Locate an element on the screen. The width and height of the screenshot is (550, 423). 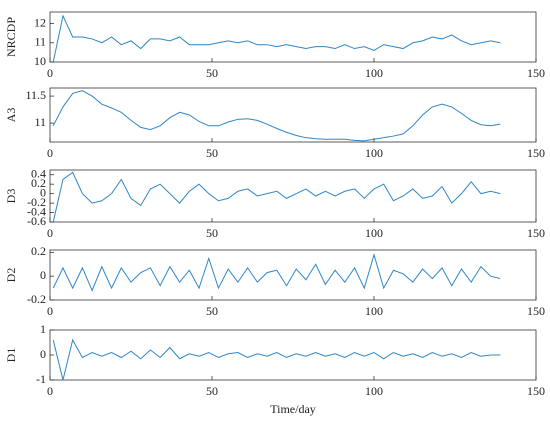
y-tick-label: 11.5 is located at coordinates (35, 95).